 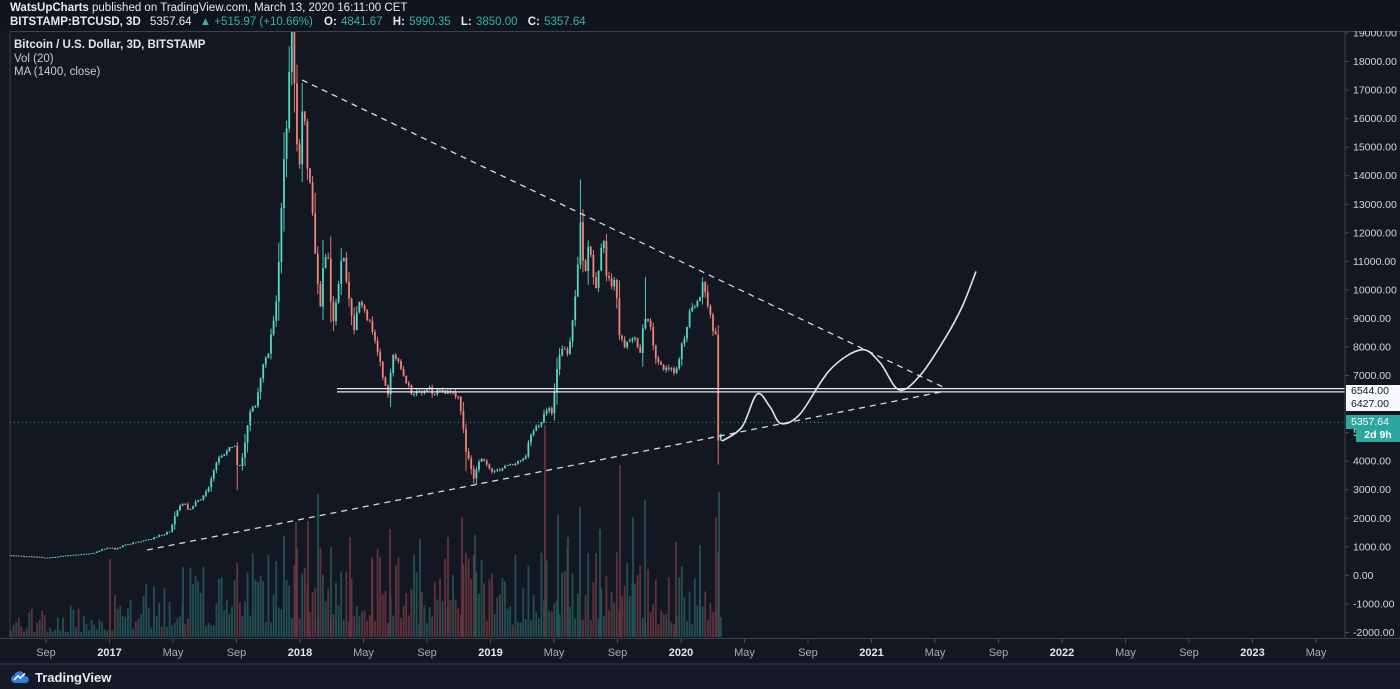 What do you see at coordinates (1378, 435) in the screenshot?
I see `bar-countdown-label: 2d 9h` at bounding box center [1378, 435].